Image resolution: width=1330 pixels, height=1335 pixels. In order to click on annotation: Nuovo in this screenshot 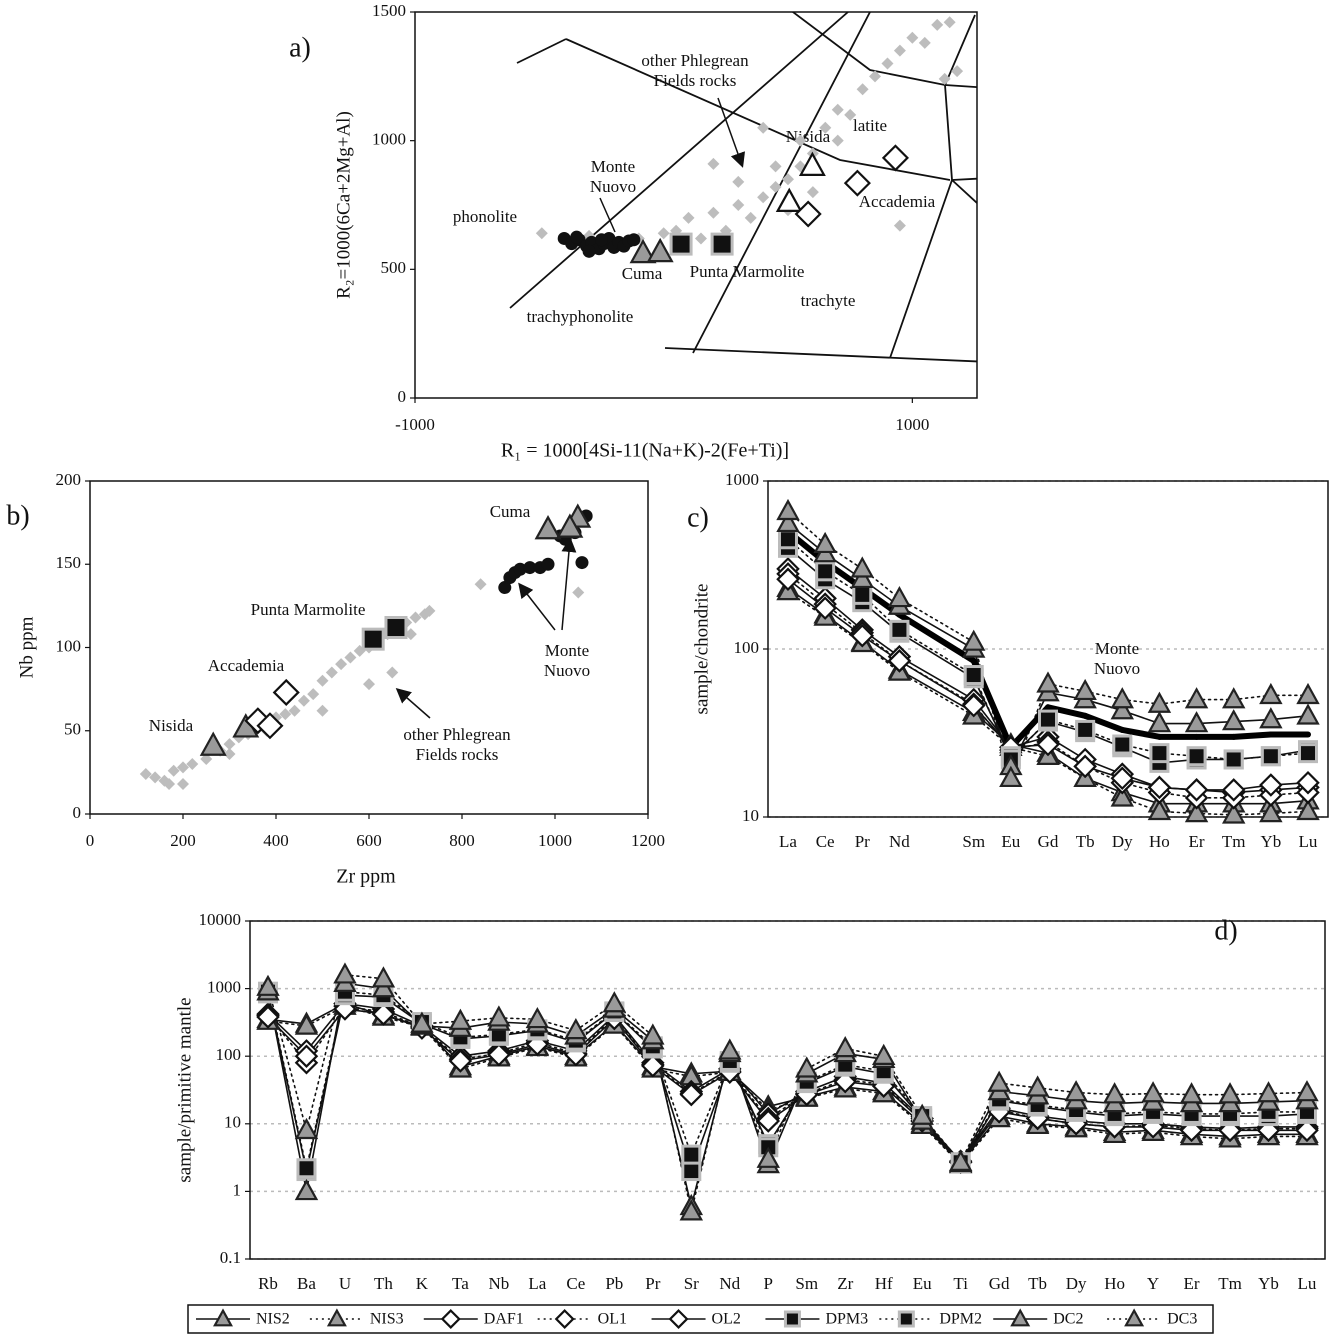, I will do `click(1117, 668)`.